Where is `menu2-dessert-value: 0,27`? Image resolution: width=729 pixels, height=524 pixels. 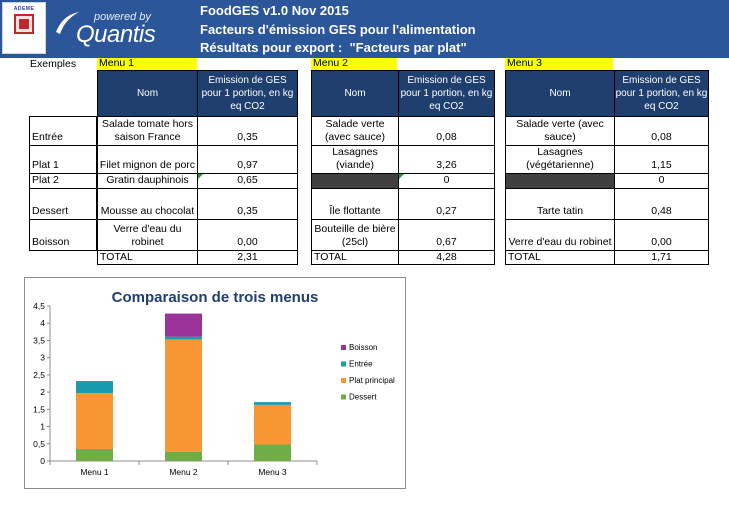 menu2-dessert-value: 0,27 is located at coordinates (446, 204).